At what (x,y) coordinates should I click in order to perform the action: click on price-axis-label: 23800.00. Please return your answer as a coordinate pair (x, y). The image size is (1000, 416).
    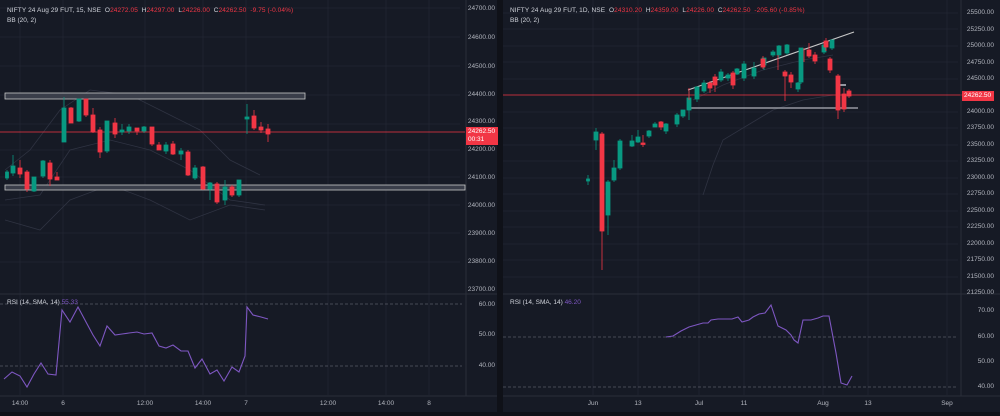
    Looking at the image, I should click on (481, 261).